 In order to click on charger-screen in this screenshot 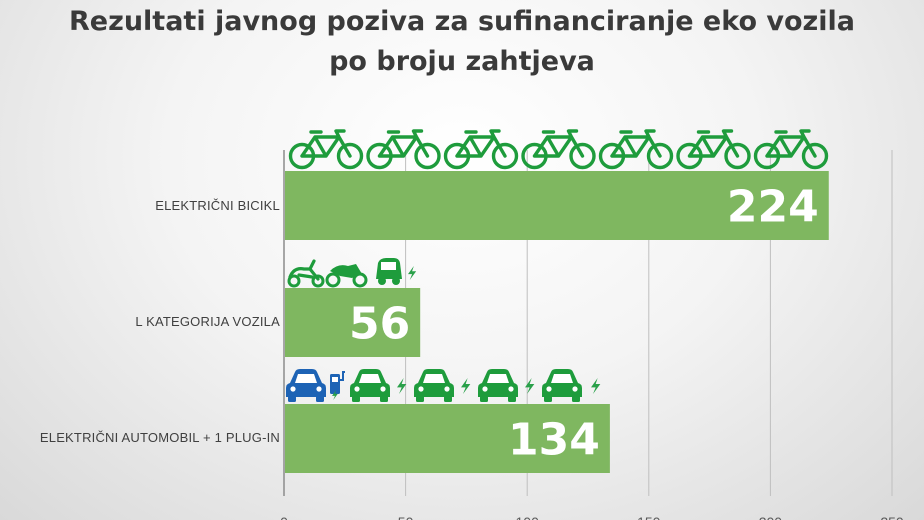, I will do `click(335, 379)`.